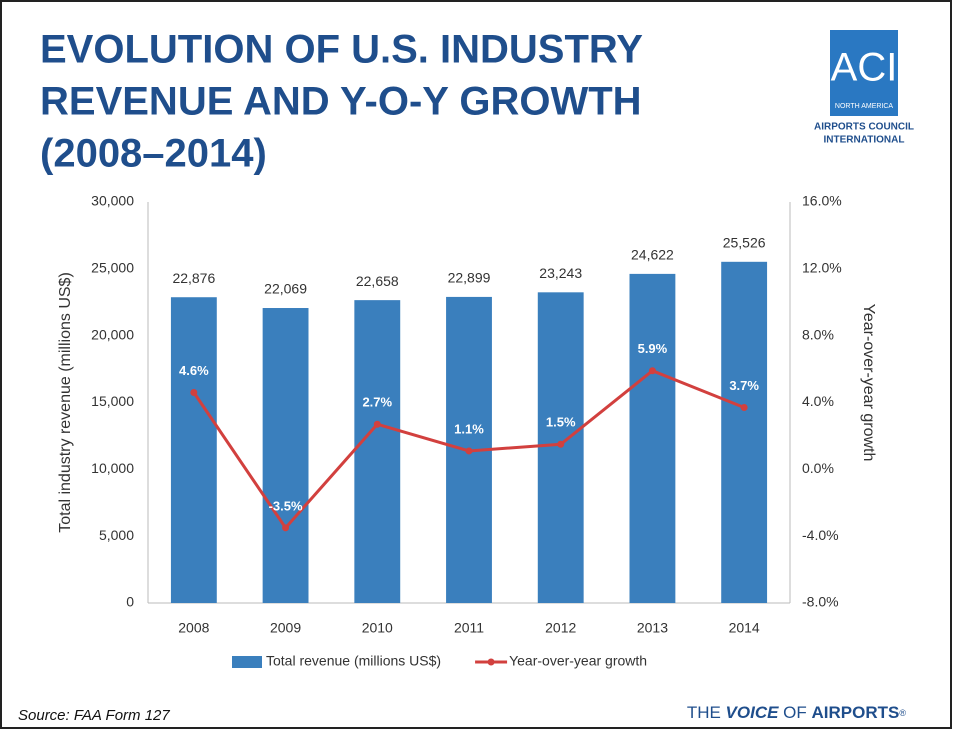 This screenshot has height=730, width=953. I want to click on title-line: (2008–2014), so click(153, 154).